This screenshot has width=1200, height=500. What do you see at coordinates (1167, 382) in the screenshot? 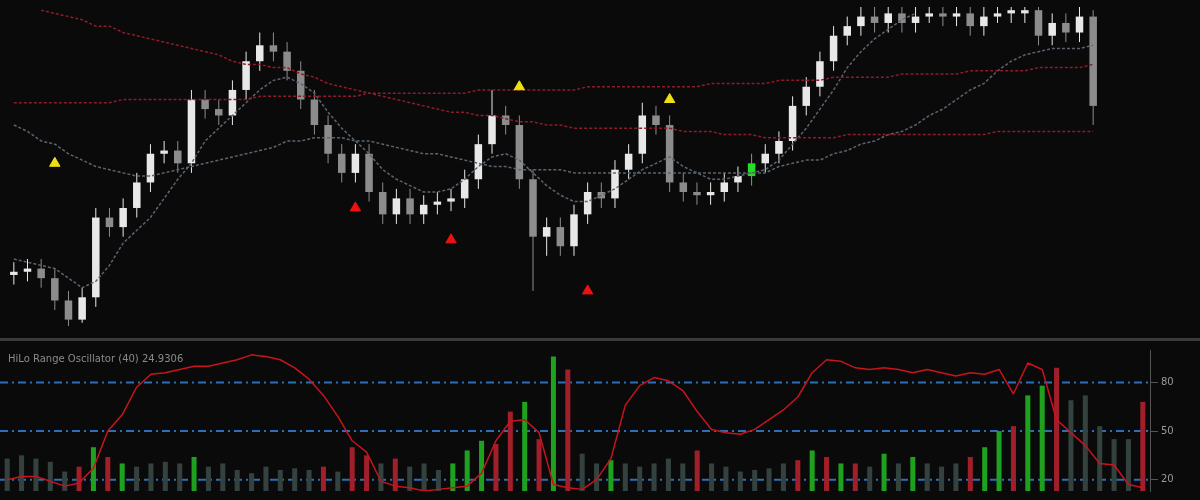
I see `y-tick-label: 80` at bounding box center [1167, 382].